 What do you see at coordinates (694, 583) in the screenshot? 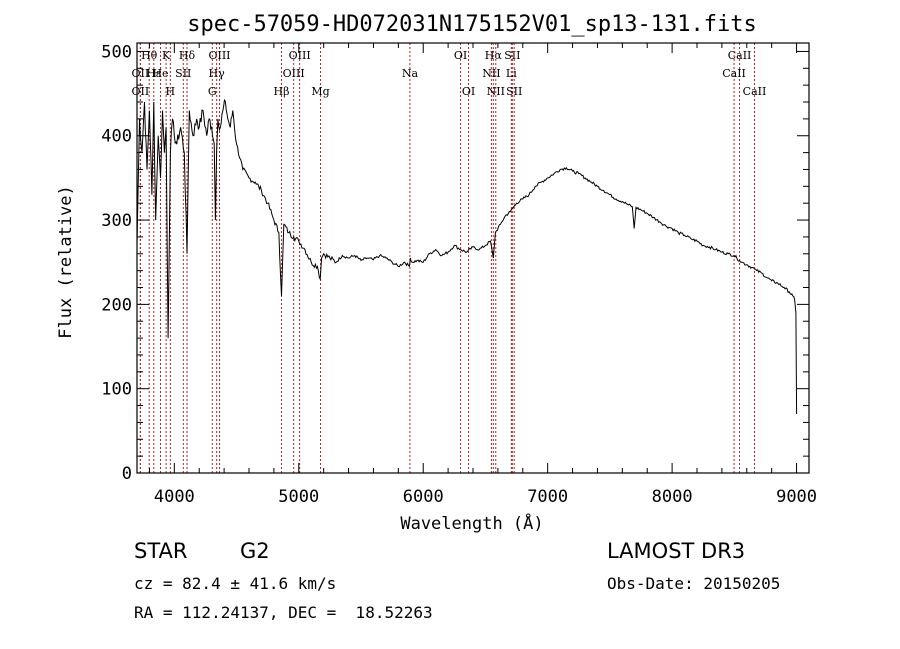
I see `observation-date: Obs-Date: 20150205` at bounding box center [694, 583].